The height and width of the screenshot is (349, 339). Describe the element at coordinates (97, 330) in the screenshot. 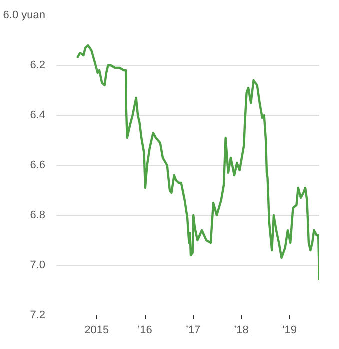

I see `x-tick-label: 2015` at that location.